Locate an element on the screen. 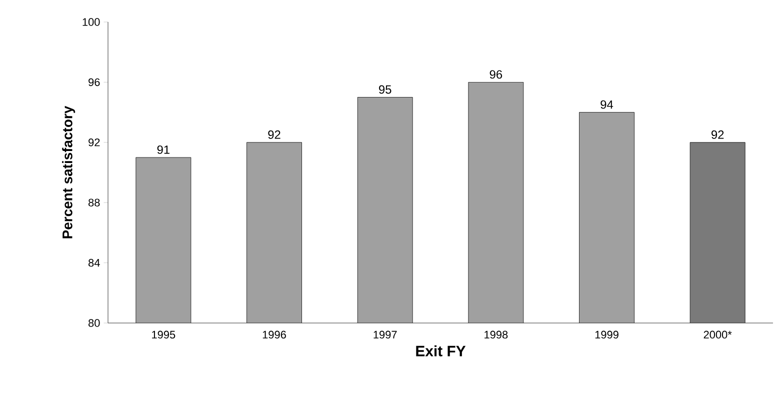  data-label: 91 is located at coordinates (163, 149).